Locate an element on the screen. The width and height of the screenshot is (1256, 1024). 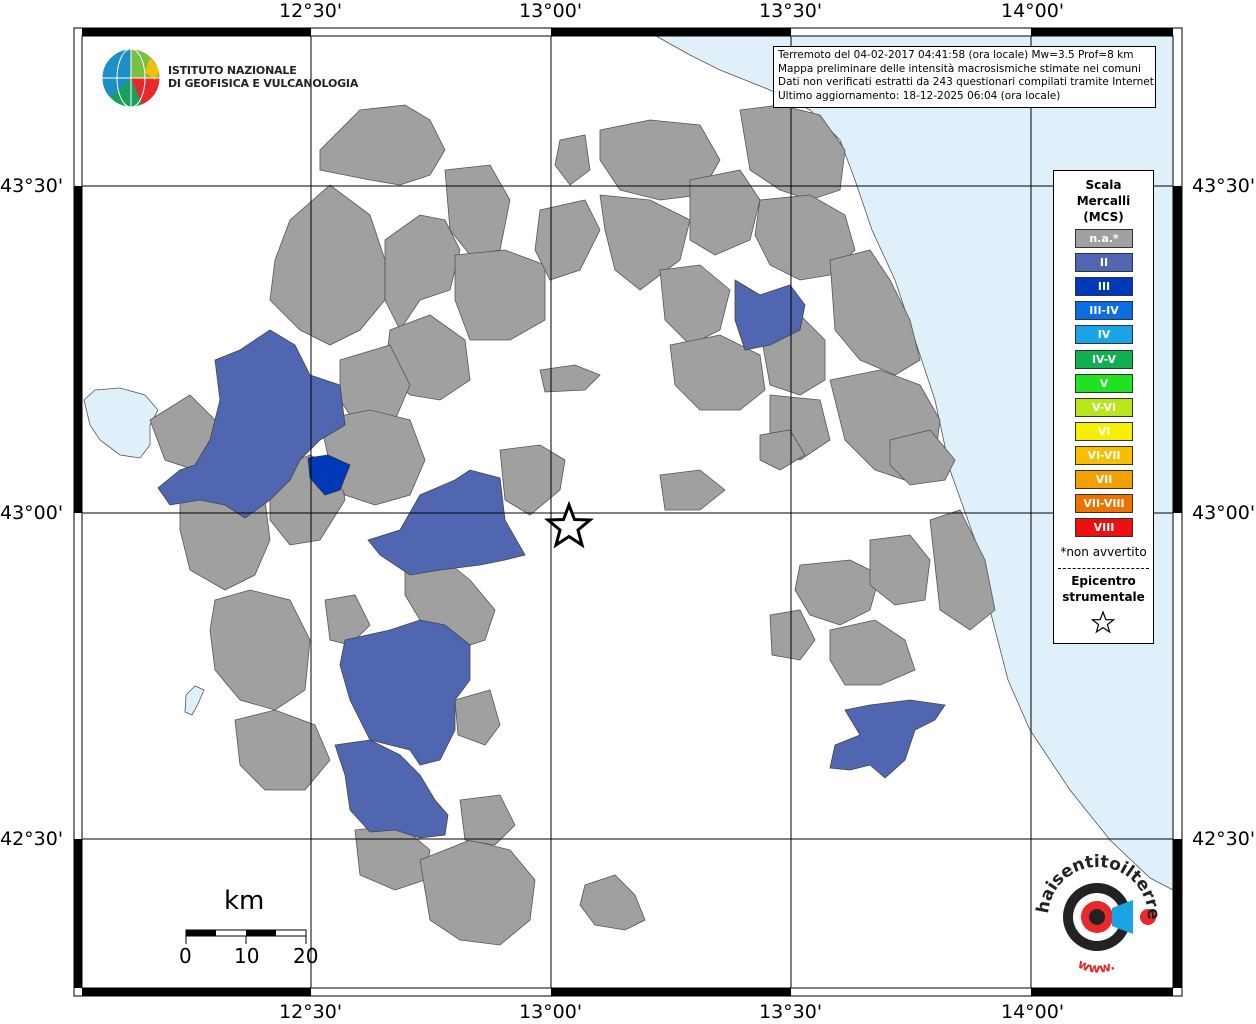
legend-divider is located at coordinates (1103, 568).